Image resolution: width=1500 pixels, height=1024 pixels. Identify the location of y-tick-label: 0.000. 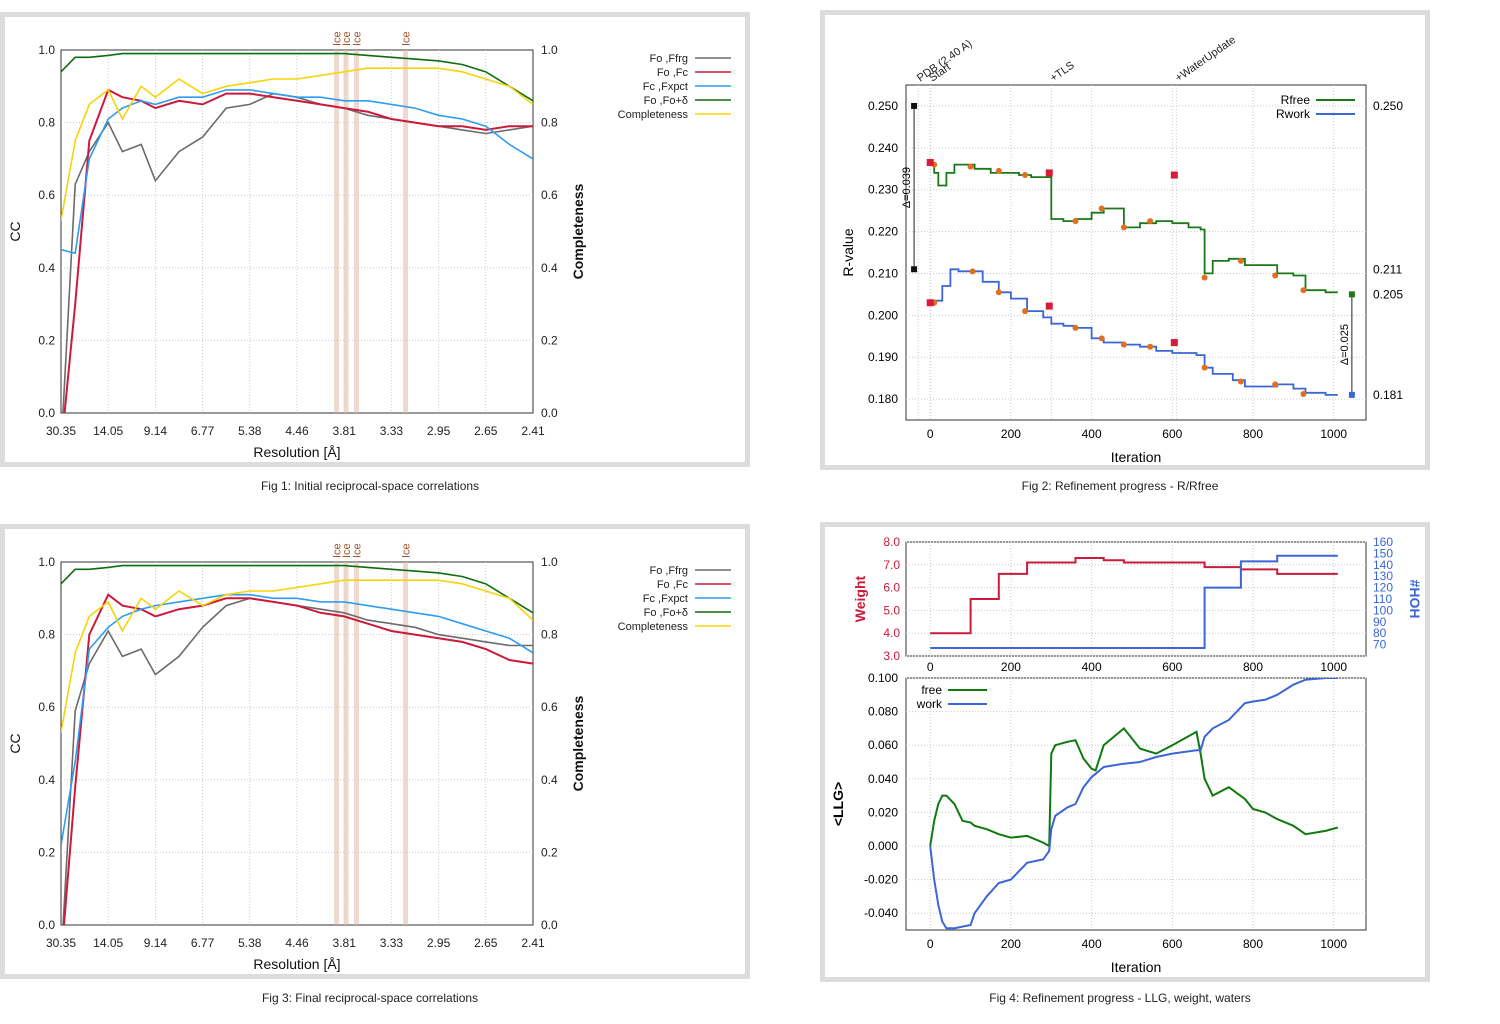
(883, 846).